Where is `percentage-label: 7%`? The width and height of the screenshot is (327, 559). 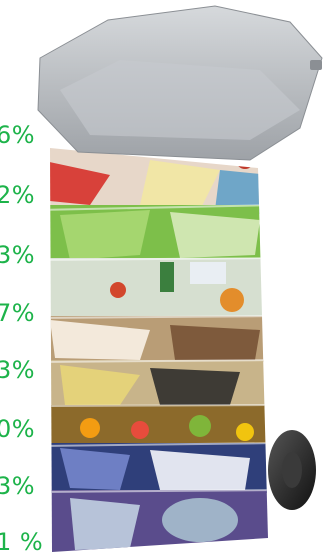 percentage-label: 7% is located at coordinates (18, 313).